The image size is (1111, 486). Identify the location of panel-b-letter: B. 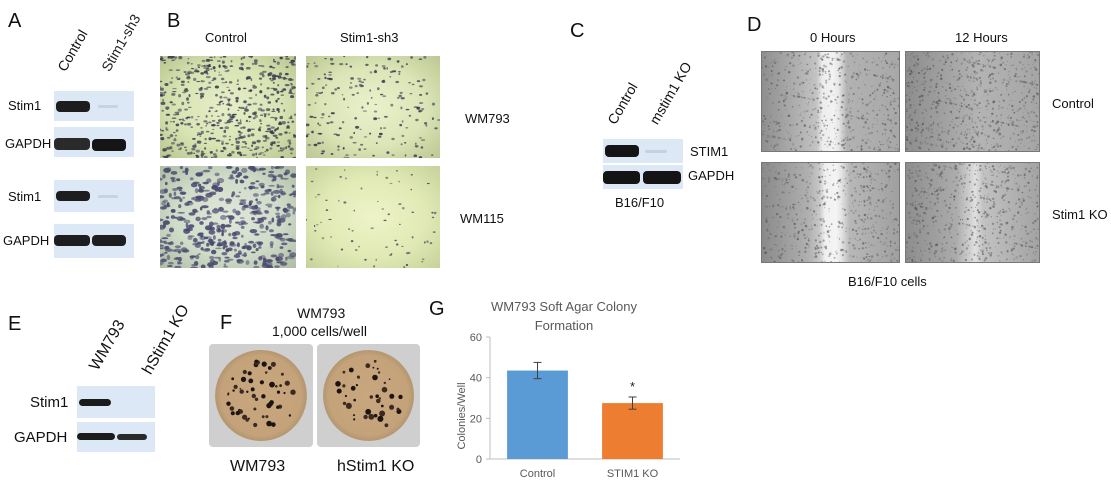
(174, 21).